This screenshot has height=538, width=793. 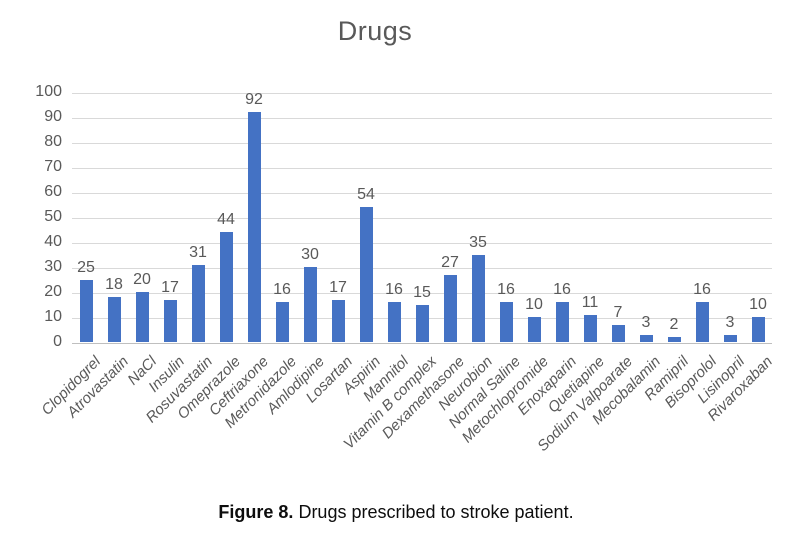 I want to click on y-axis-tick-label: 0, so click(x=57, y=341).